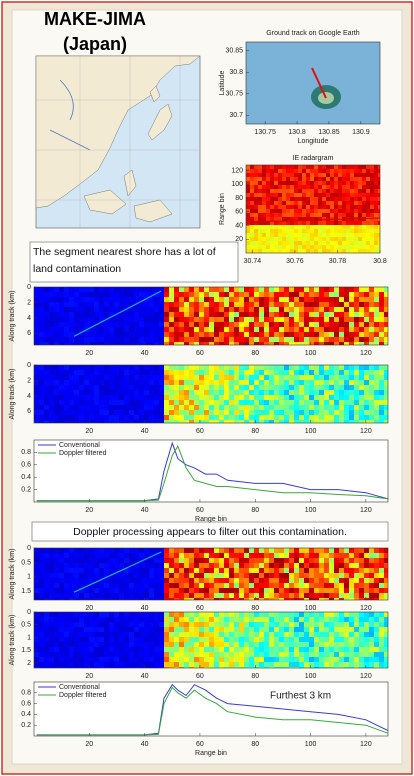  I want to click on x-tick-label: 60, so click(200, 353).